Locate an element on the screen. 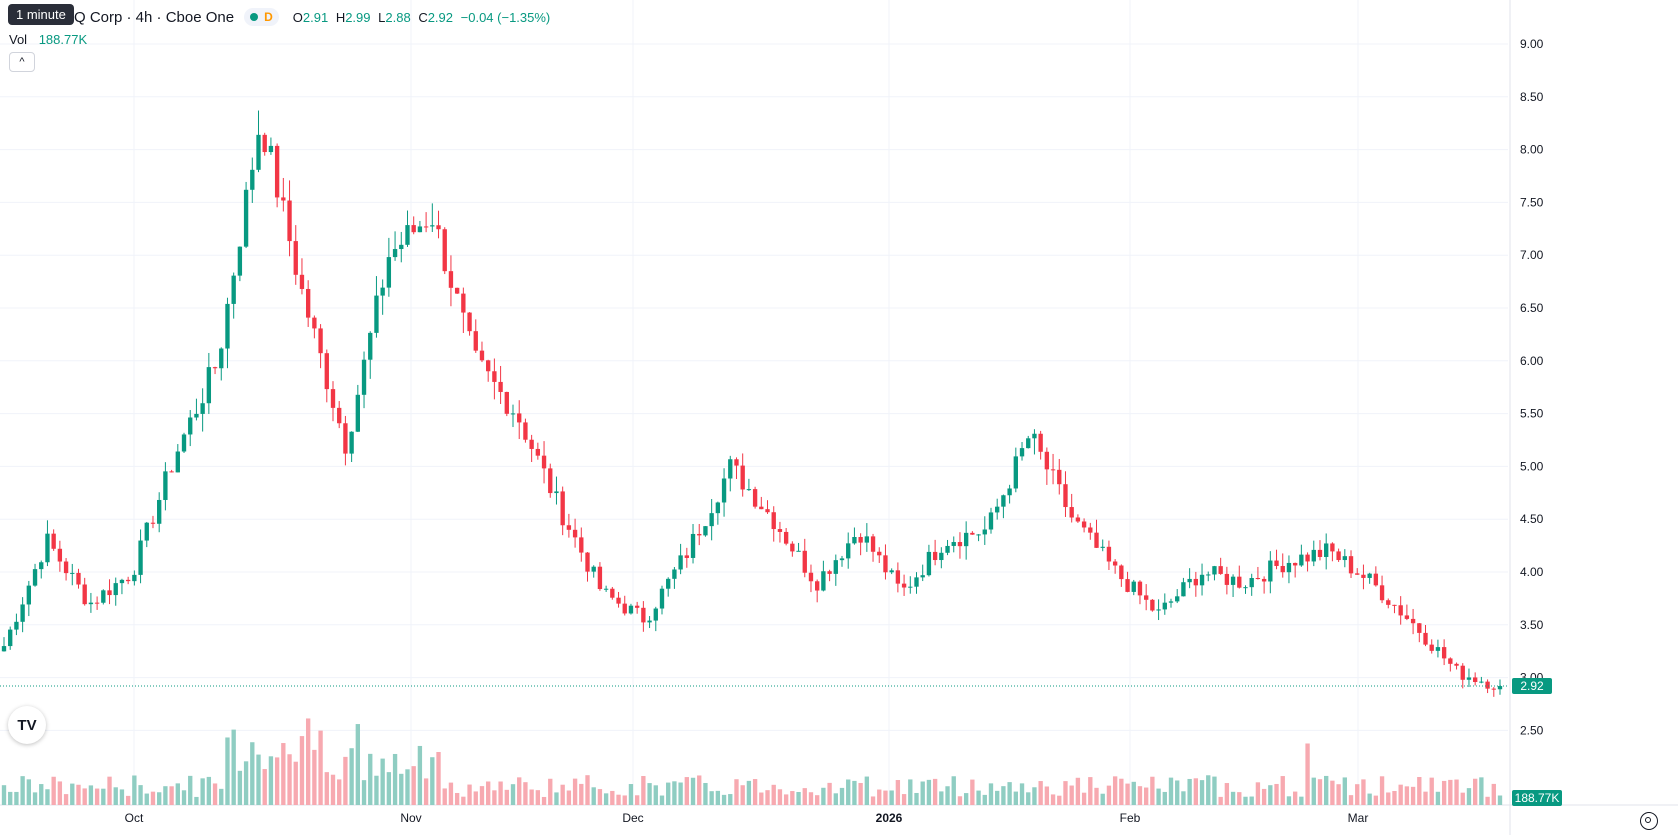 The width and height of the screenshot is (1678, 835). x-tick-label: Mar is located at coordinates (1358, 818).